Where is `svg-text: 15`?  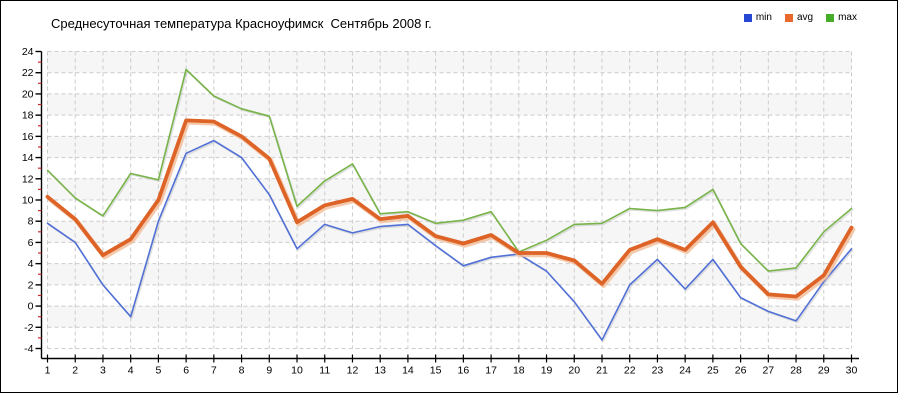
svg-text: 15 is located at coordinates (436, 371).